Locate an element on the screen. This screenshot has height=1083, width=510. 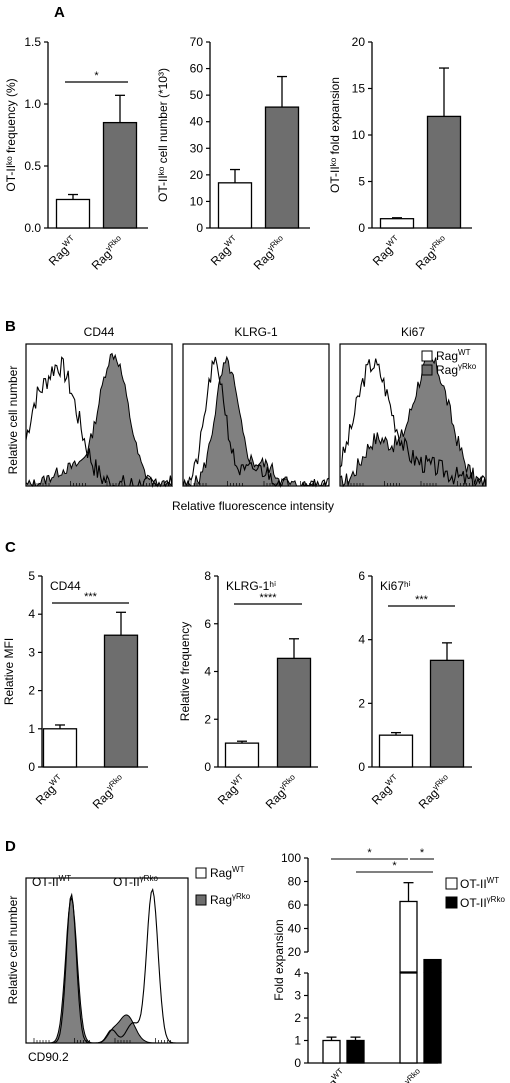
significance-label: *** is located at coordinates (91, 597).